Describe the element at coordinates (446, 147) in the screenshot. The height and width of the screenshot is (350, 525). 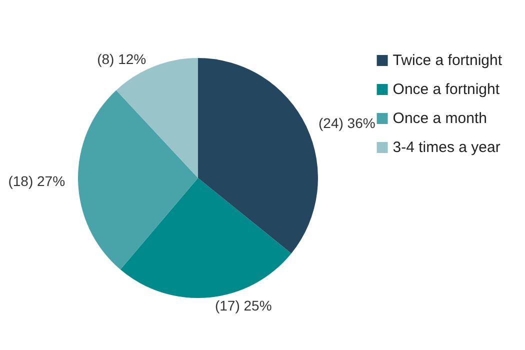
I see `legend-label: 3-4 times a year` at that location.